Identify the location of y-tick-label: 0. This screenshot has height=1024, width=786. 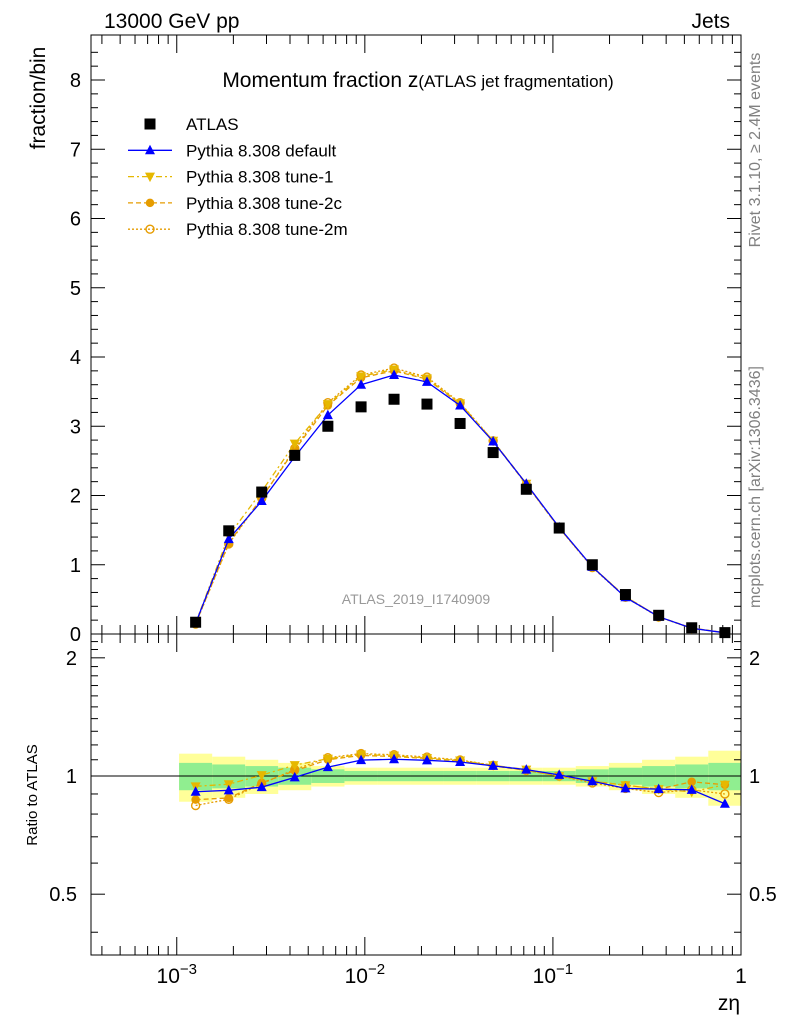
(75, 635).